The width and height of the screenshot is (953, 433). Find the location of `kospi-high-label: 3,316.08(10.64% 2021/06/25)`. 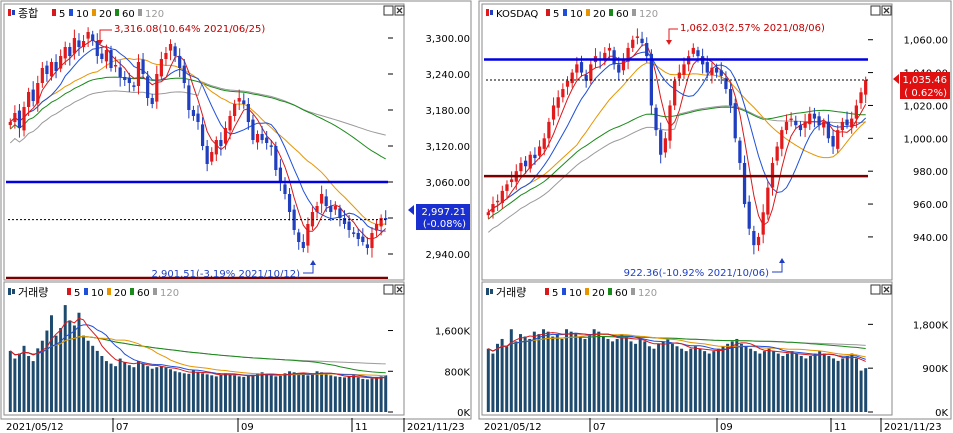

kospi-high-label: 3,316.08(10.64% 2021/06/25) is located at coordinates (189, 29).